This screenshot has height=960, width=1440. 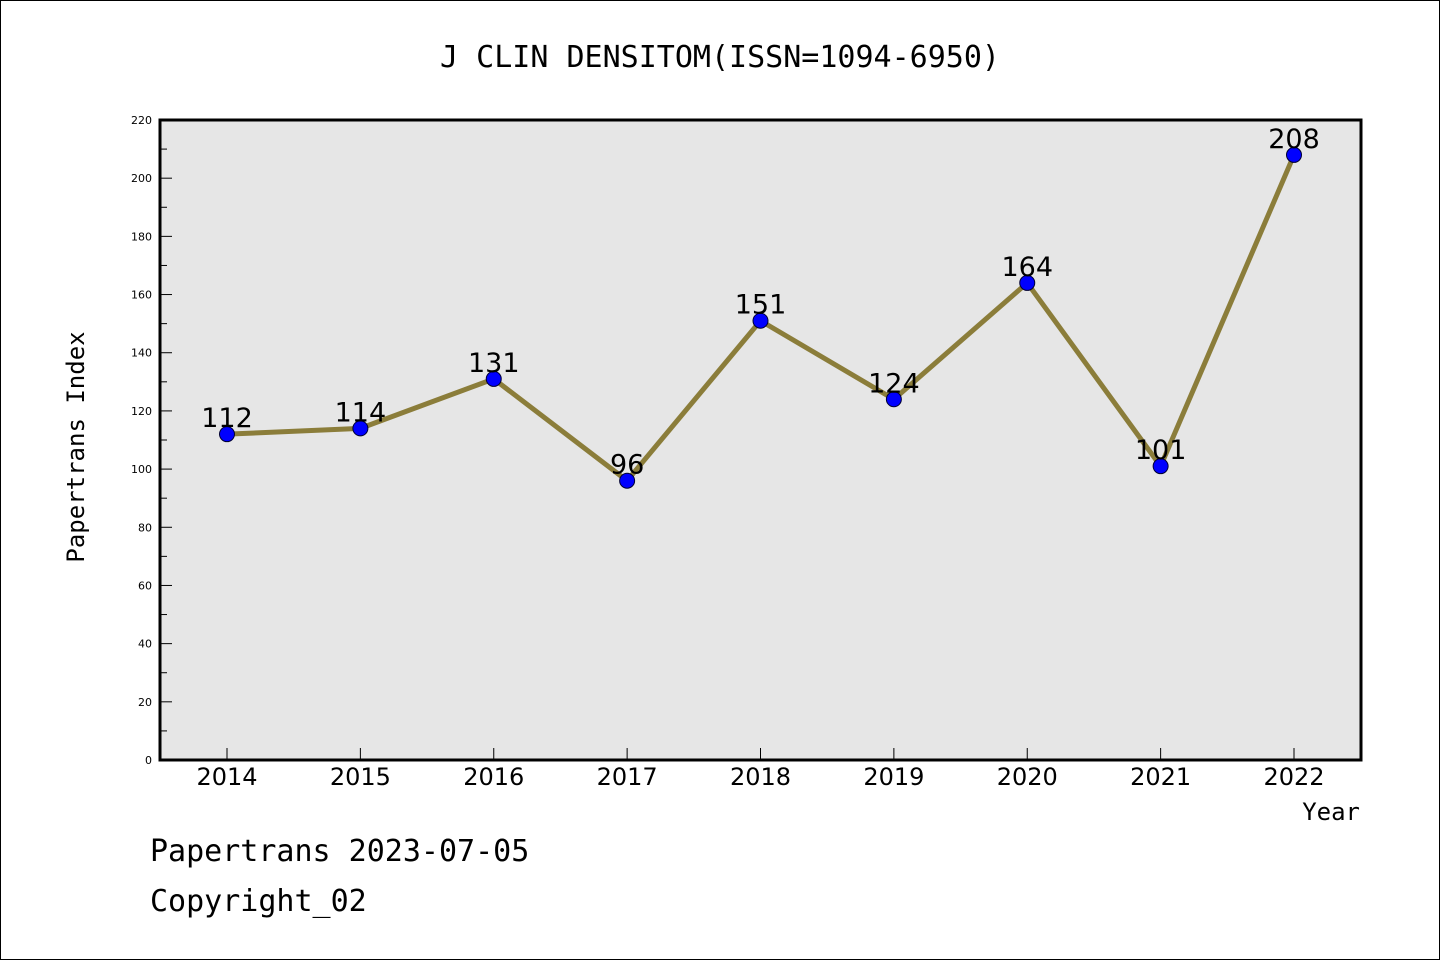 I want to click on data-label: 208, so click(x=1294, y=139).